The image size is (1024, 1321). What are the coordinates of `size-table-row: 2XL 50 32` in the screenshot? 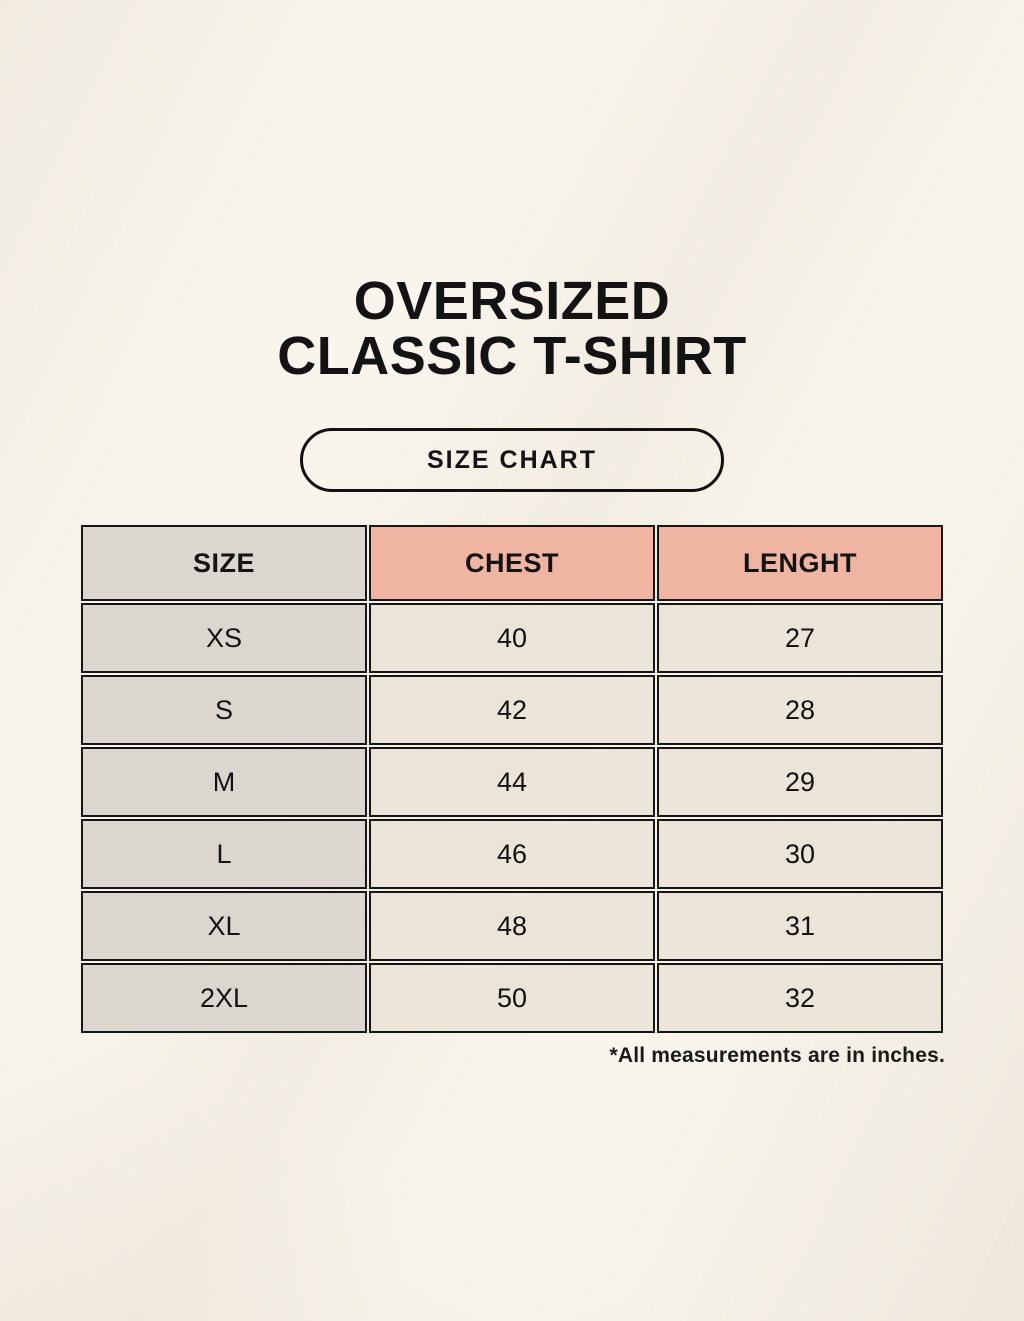 It's located at (512, 998).